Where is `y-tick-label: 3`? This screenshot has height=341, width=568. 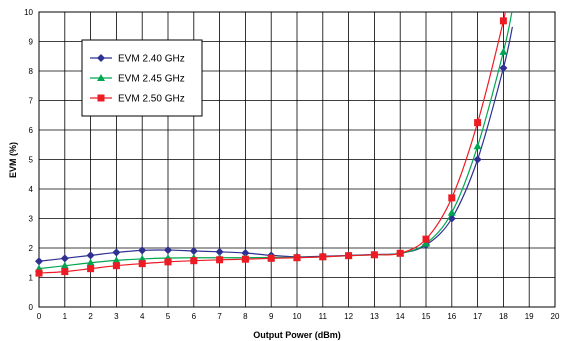 y-tick-label: 3 is located at coordinates (31, 219).